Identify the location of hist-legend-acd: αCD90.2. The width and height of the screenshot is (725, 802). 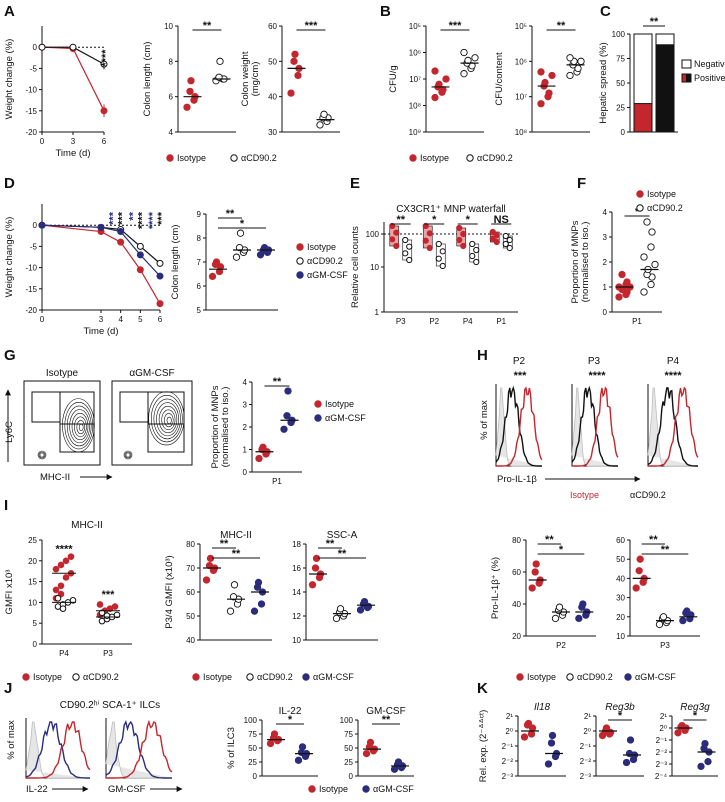
(648, 495).